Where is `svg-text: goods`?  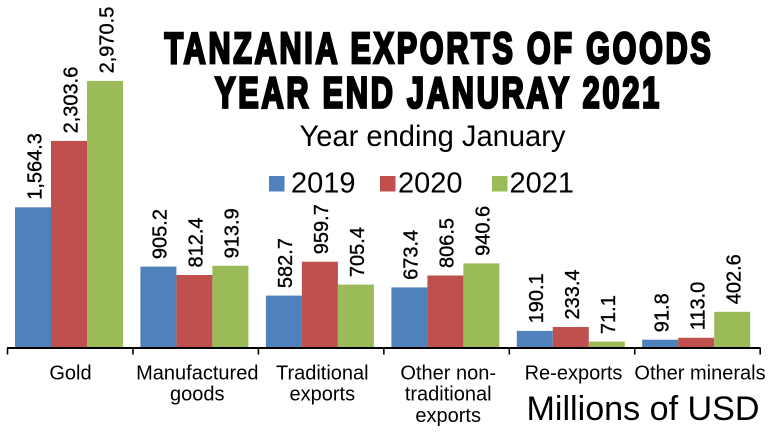
svg-text: goods is located at coordinates (197, 395).